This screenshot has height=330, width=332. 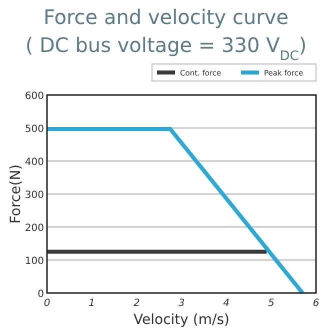 I want to click on x-tick-label: 2, so click(x=136, y=303).